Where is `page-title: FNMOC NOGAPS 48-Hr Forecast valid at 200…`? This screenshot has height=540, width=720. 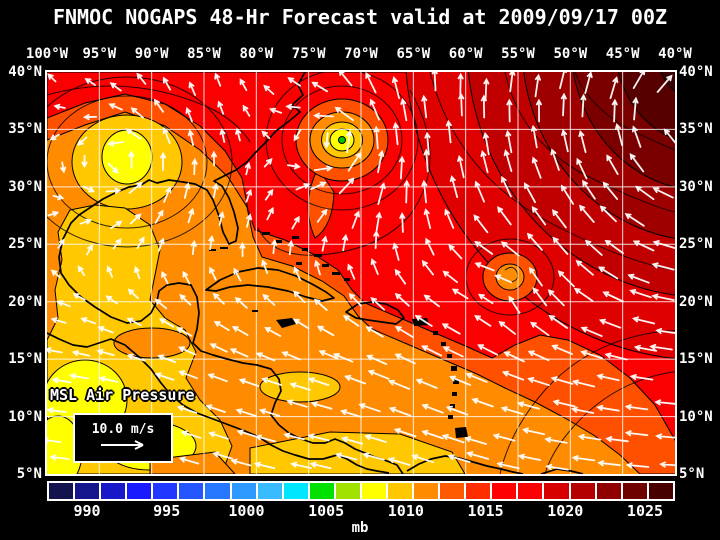
page-title: FNMOC NOGAPS 48-Hr Forecast valid at 200… is located at coordinates (360, 17).